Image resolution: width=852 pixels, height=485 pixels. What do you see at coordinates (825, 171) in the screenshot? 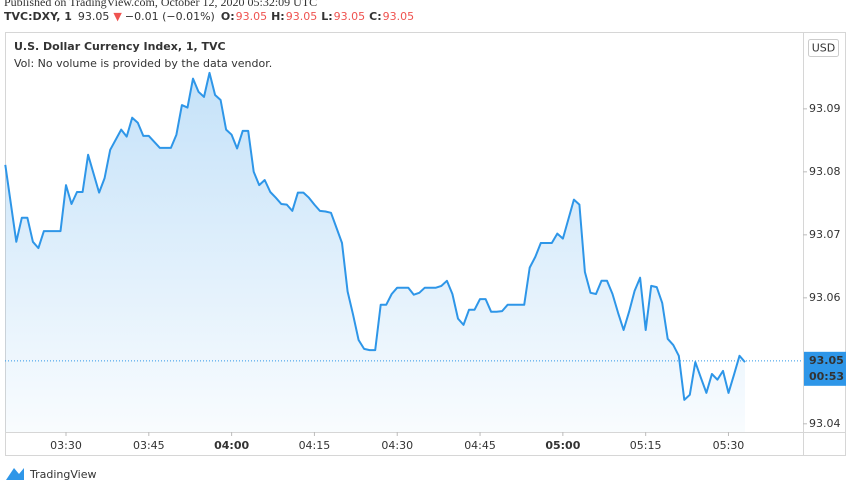
I see `y-tick-label: 93.08` at bounding box center [825, 171].